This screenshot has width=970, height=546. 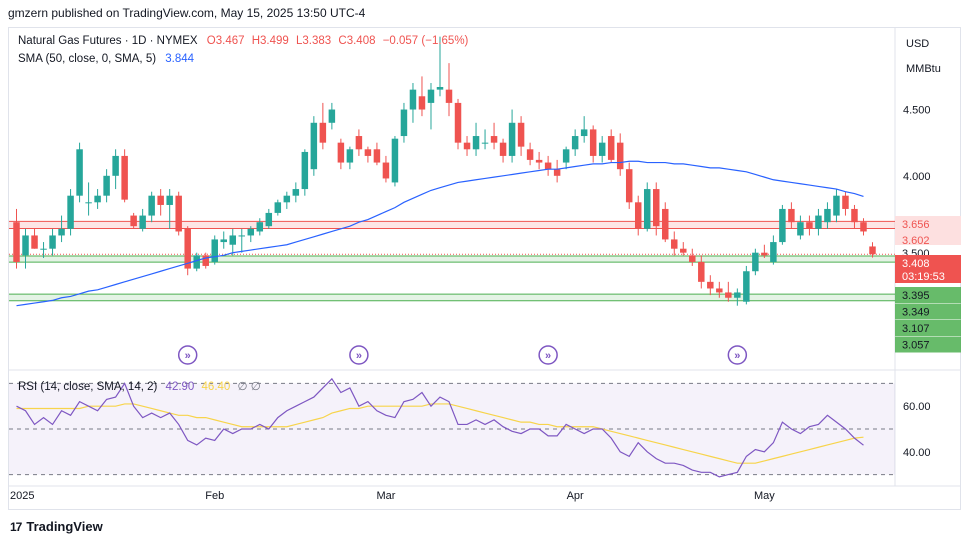 I want to click on symbol-label: Natural Gas Futures · 1D · NYMEX, so click(x=108, y=41).